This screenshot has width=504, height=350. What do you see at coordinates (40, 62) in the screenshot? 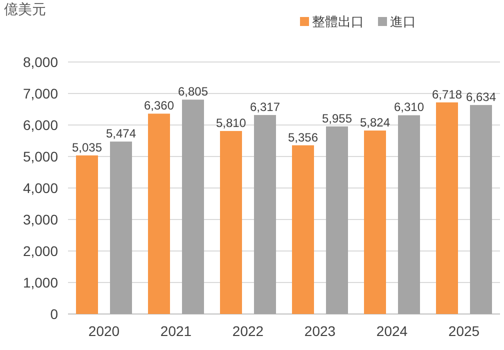
I see `y-tick-label: 8,000` at bounding box center [40, 62].